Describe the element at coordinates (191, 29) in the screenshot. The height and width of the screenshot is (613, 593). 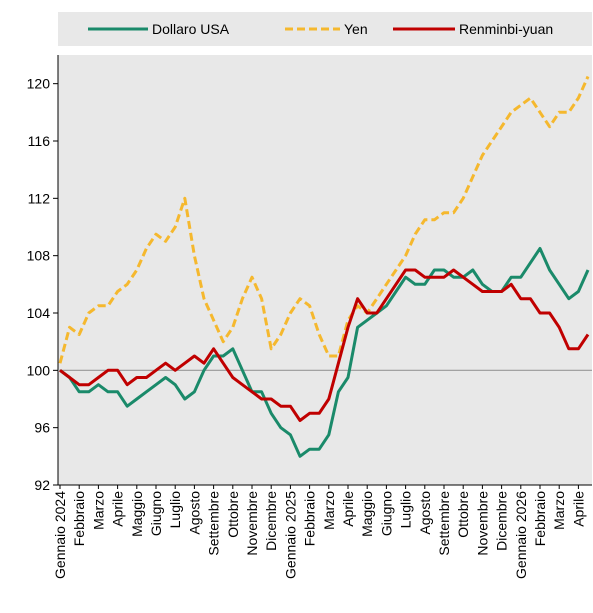
I see `legend-label: Dollaro USA` at that location.